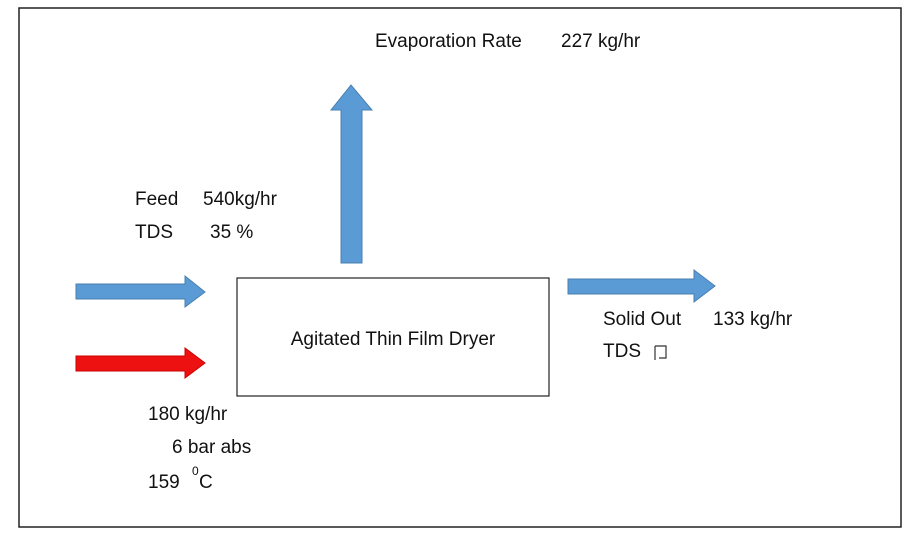 This screenshot has width=924, height=541. I want to click on solid-out-tds-label: TDS, so click(622, 351).